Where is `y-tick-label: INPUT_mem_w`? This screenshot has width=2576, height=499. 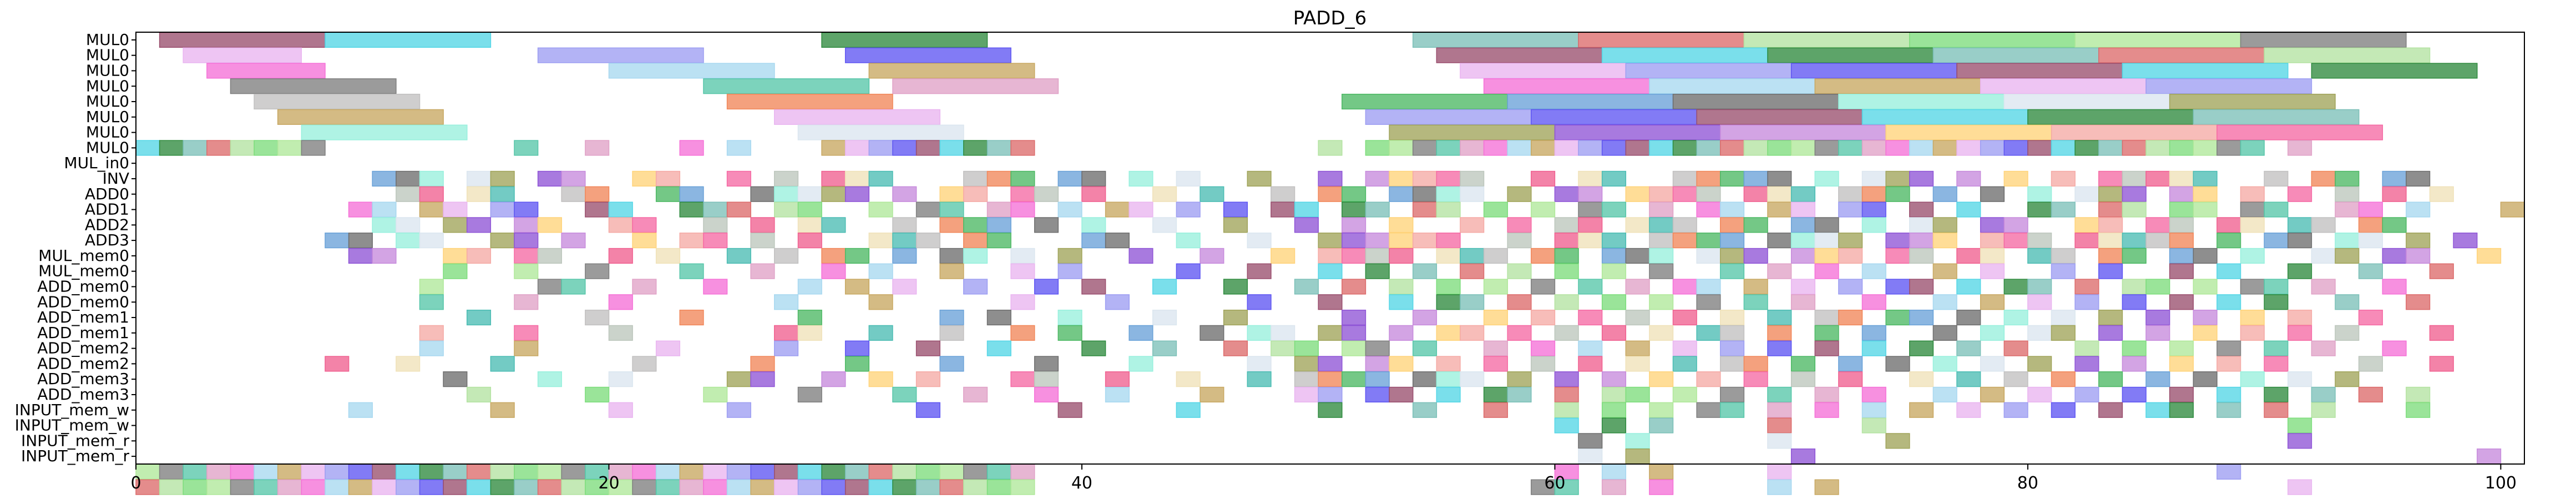
y-tick-label: INPUT_mem_w is located at coordinates (72, 410).